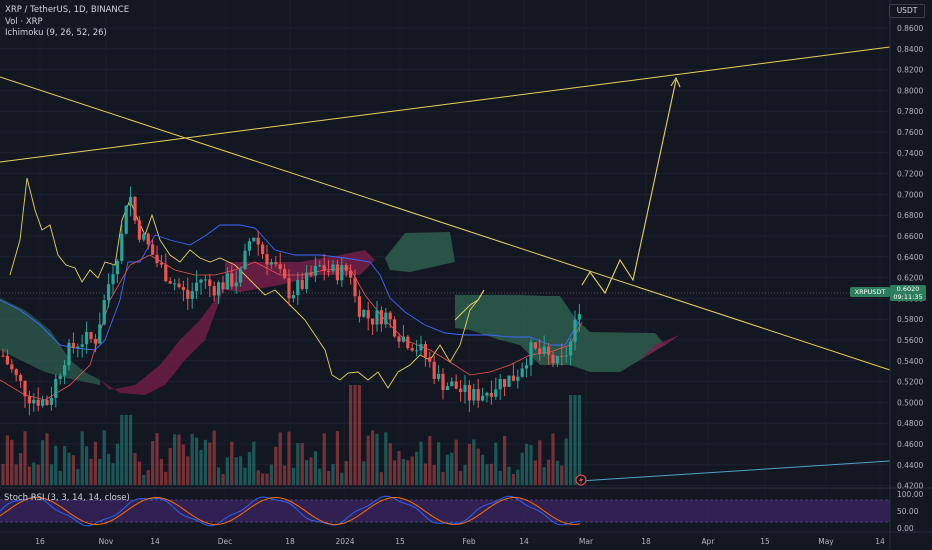 The image size is (932, 550). Describe the element at coordinates (400, 541) in the screenshot. I see `time-axis-label: 15` at that location.